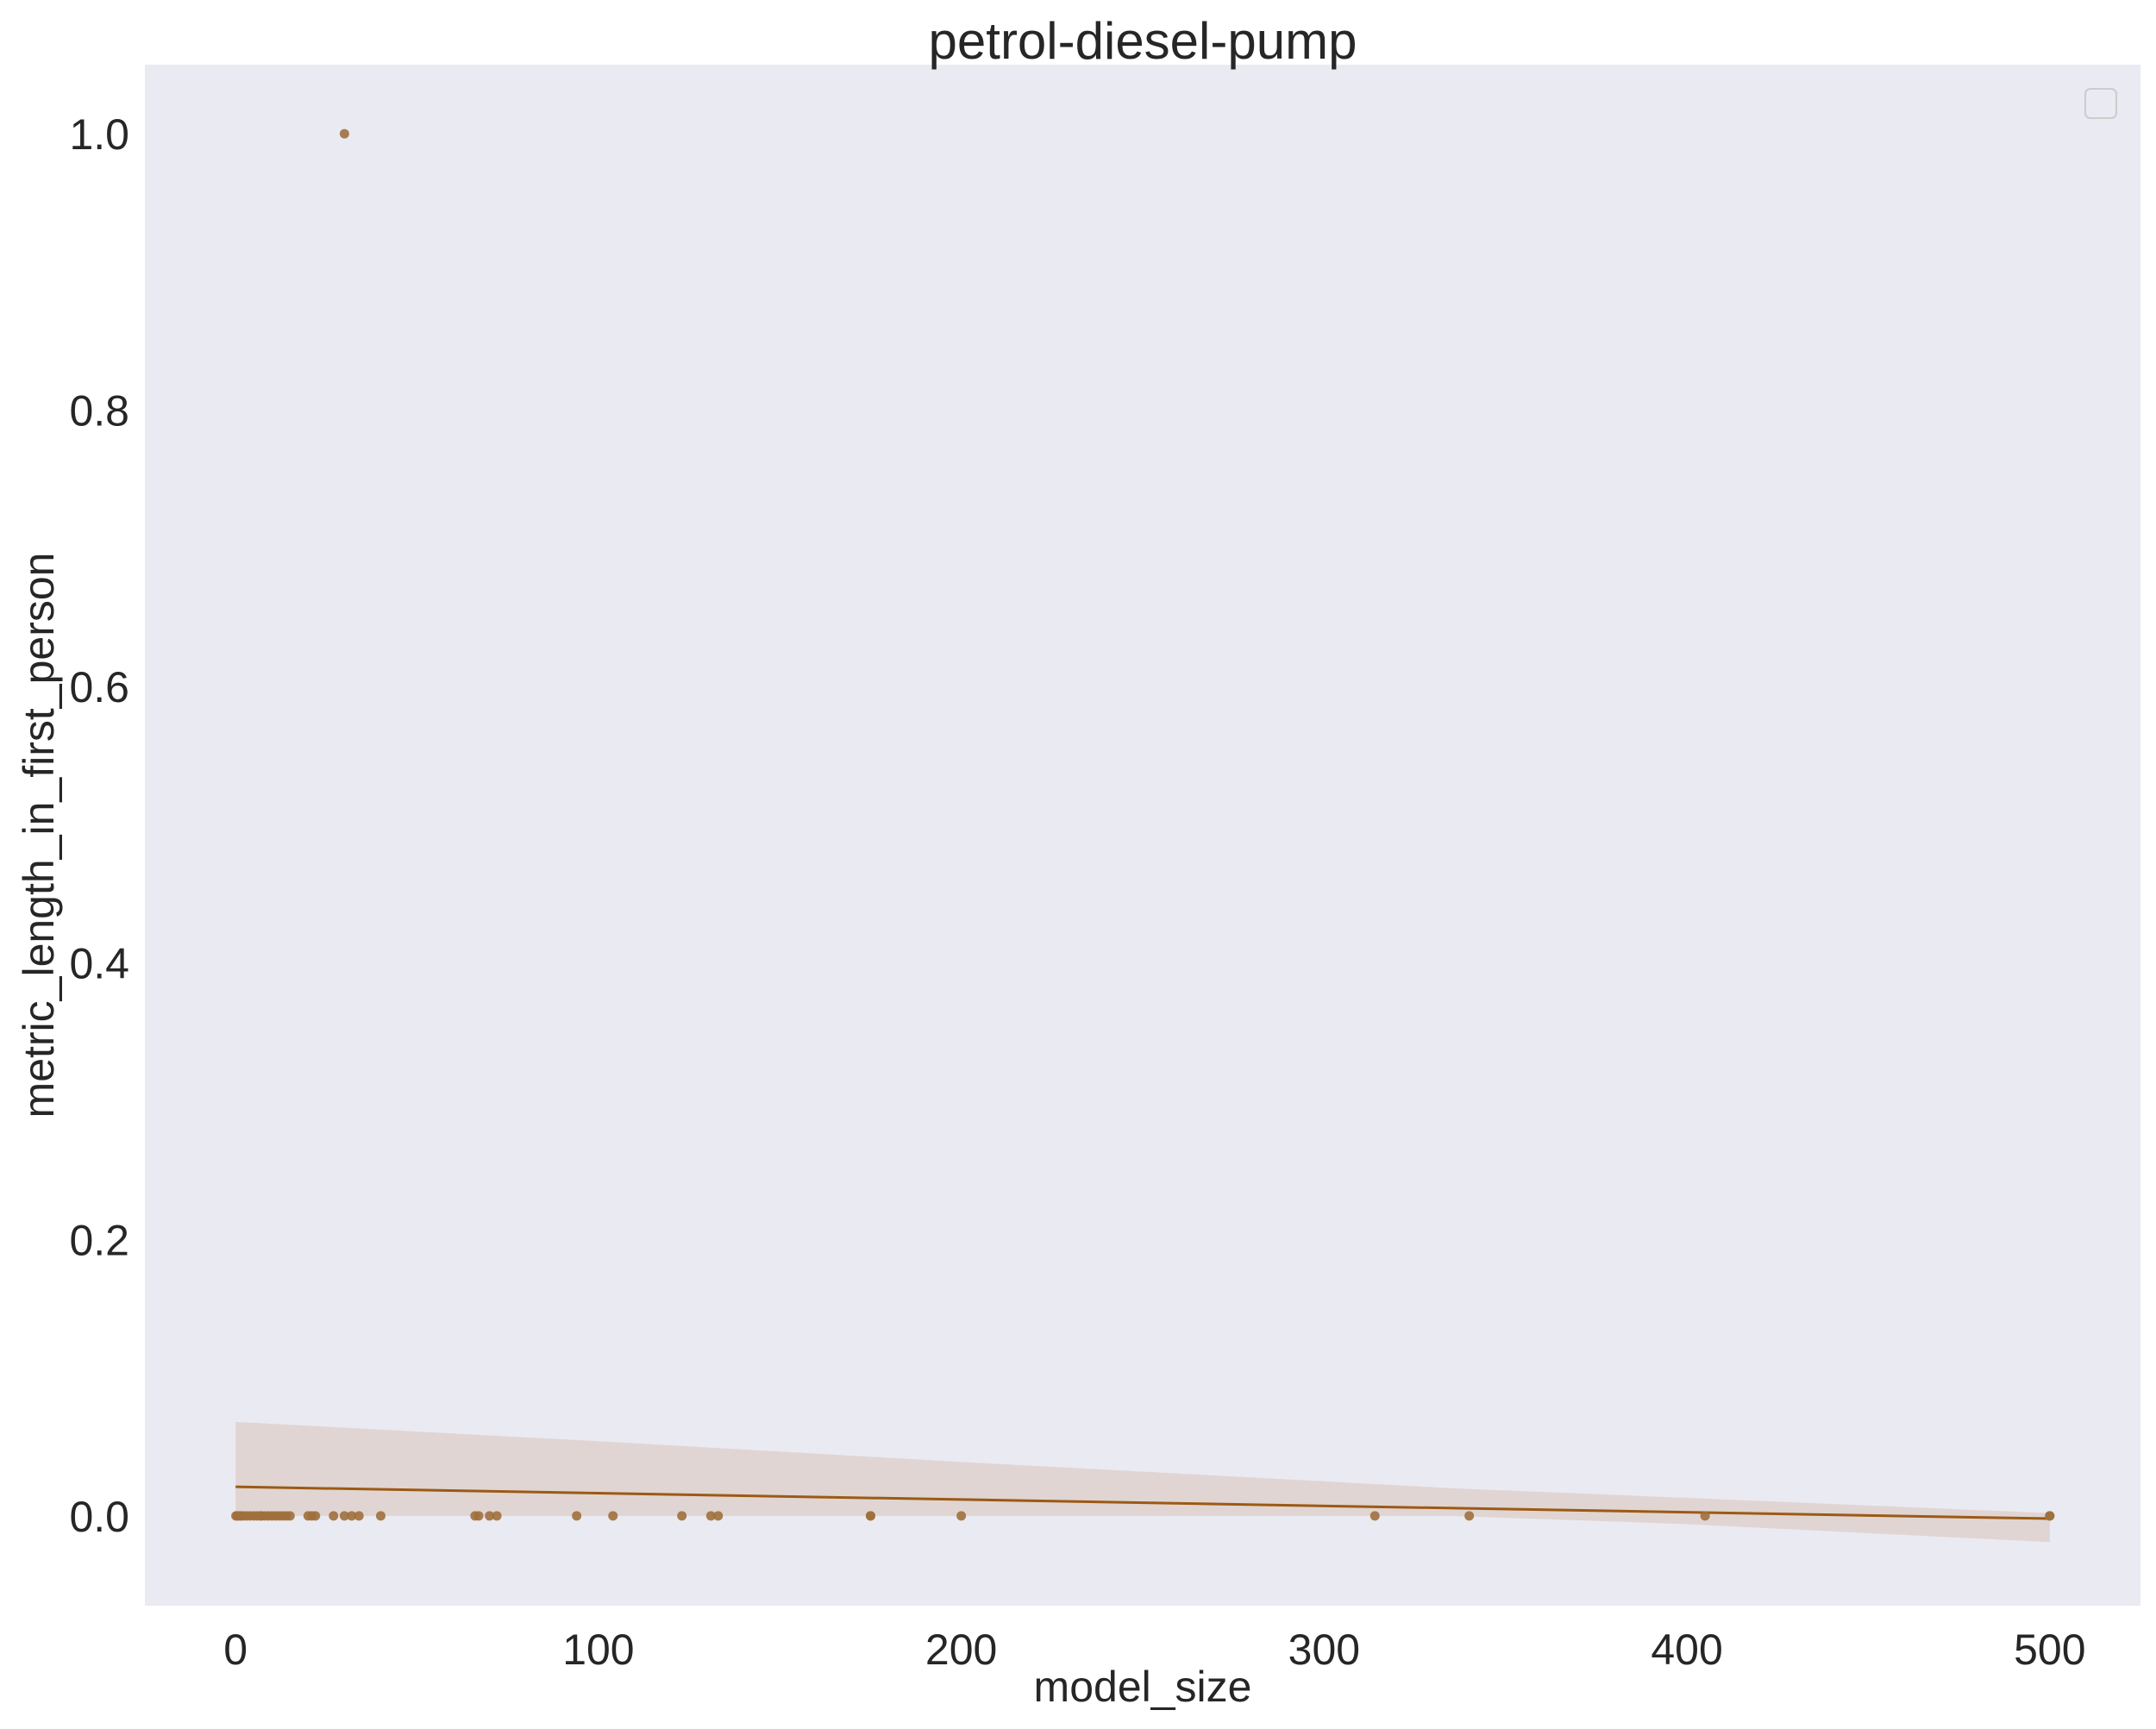 Image resolution: width=2156 pixels, height=1729 pixels. I want to click on regression-line-layer, so click(1142, 1503).